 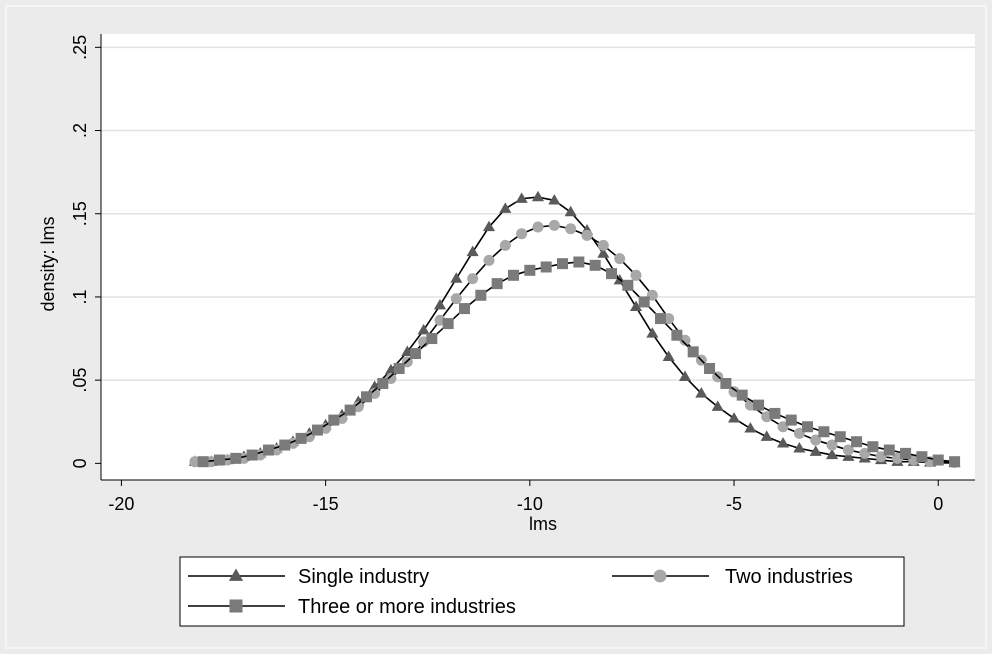 I want to click on legend-box, so click(x=542, y=591).